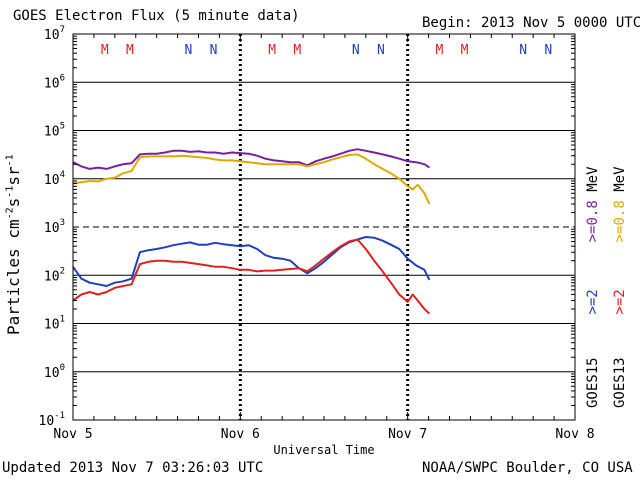 This screenshot has width=640, height=480. Describe the element at coordinates (13, 244) in the screenshot. I see `y-axis-label: Particles cm-2s-1sr-1` at that location.